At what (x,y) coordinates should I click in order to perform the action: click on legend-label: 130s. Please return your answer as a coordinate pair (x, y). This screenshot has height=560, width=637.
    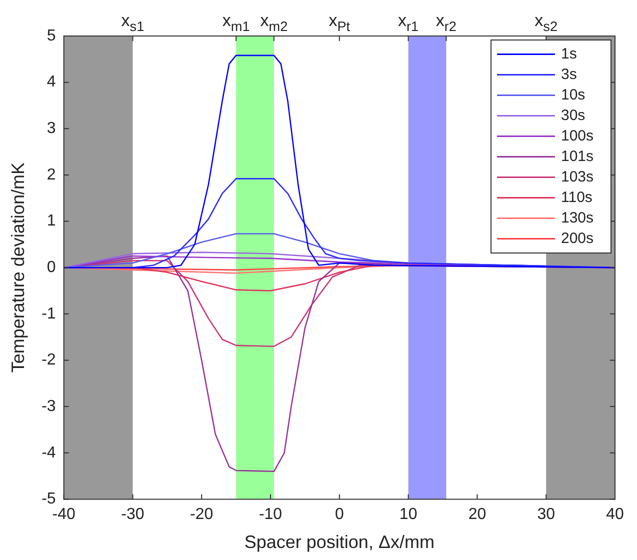
    Looking at the image, I should click on (577, 217).